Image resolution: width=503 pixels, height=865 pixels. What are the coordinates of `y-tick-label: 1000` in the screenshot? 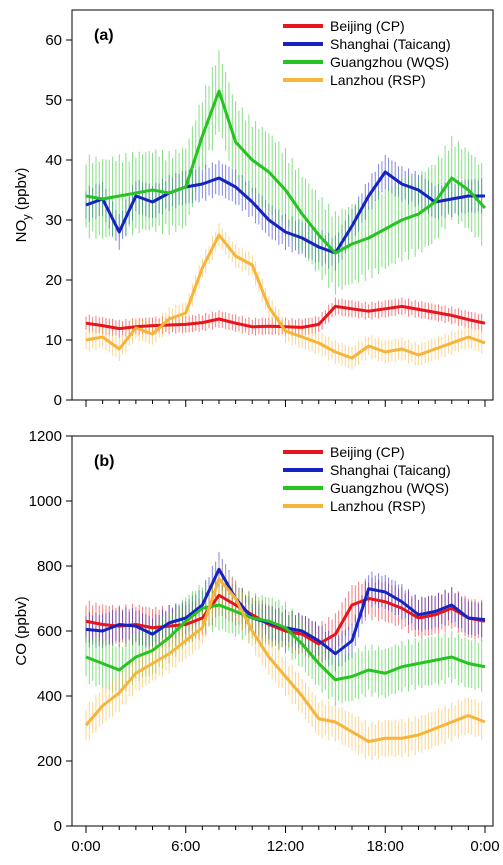 It's located at (45, 501).